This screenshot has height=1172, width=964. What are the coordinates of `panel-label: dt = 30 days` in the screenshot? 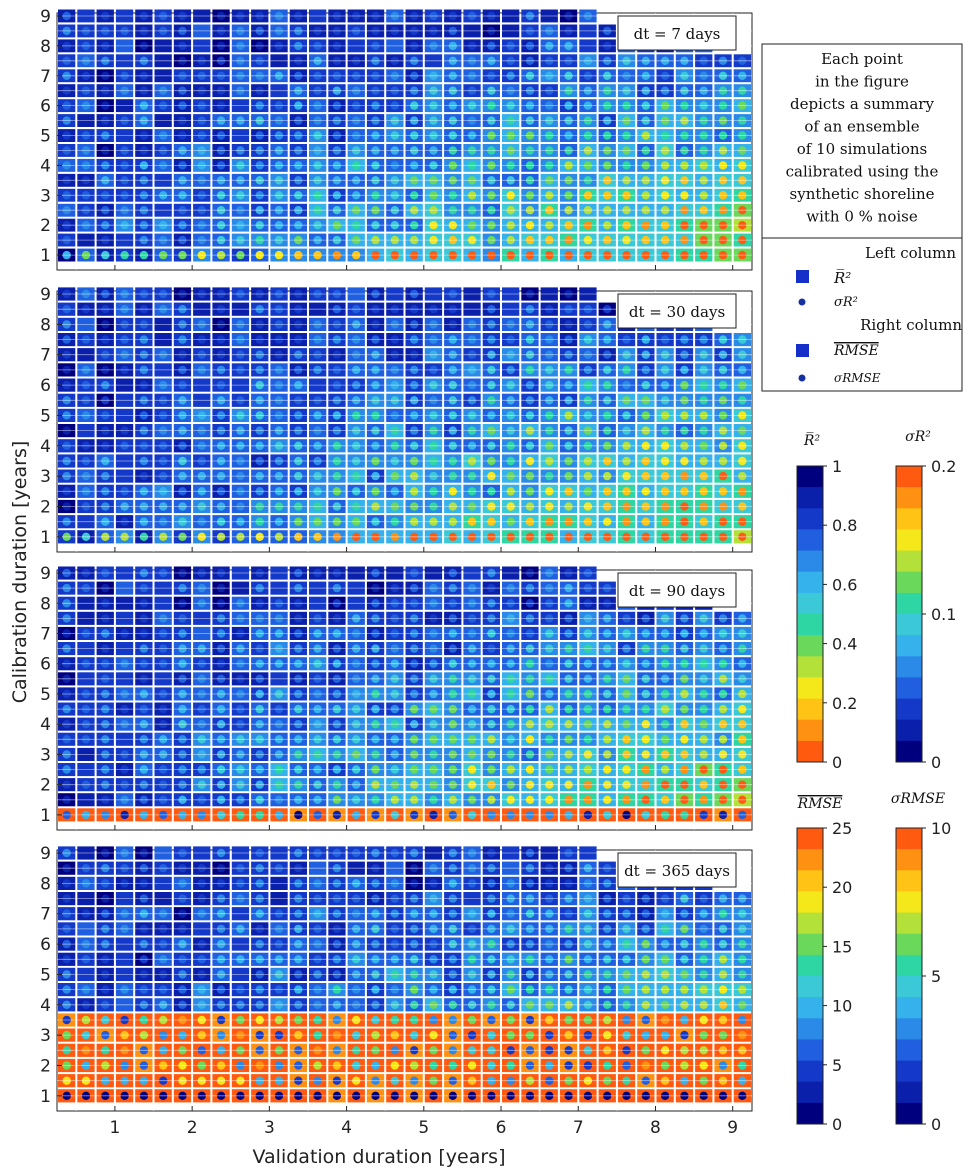 It's located at (677, 312).